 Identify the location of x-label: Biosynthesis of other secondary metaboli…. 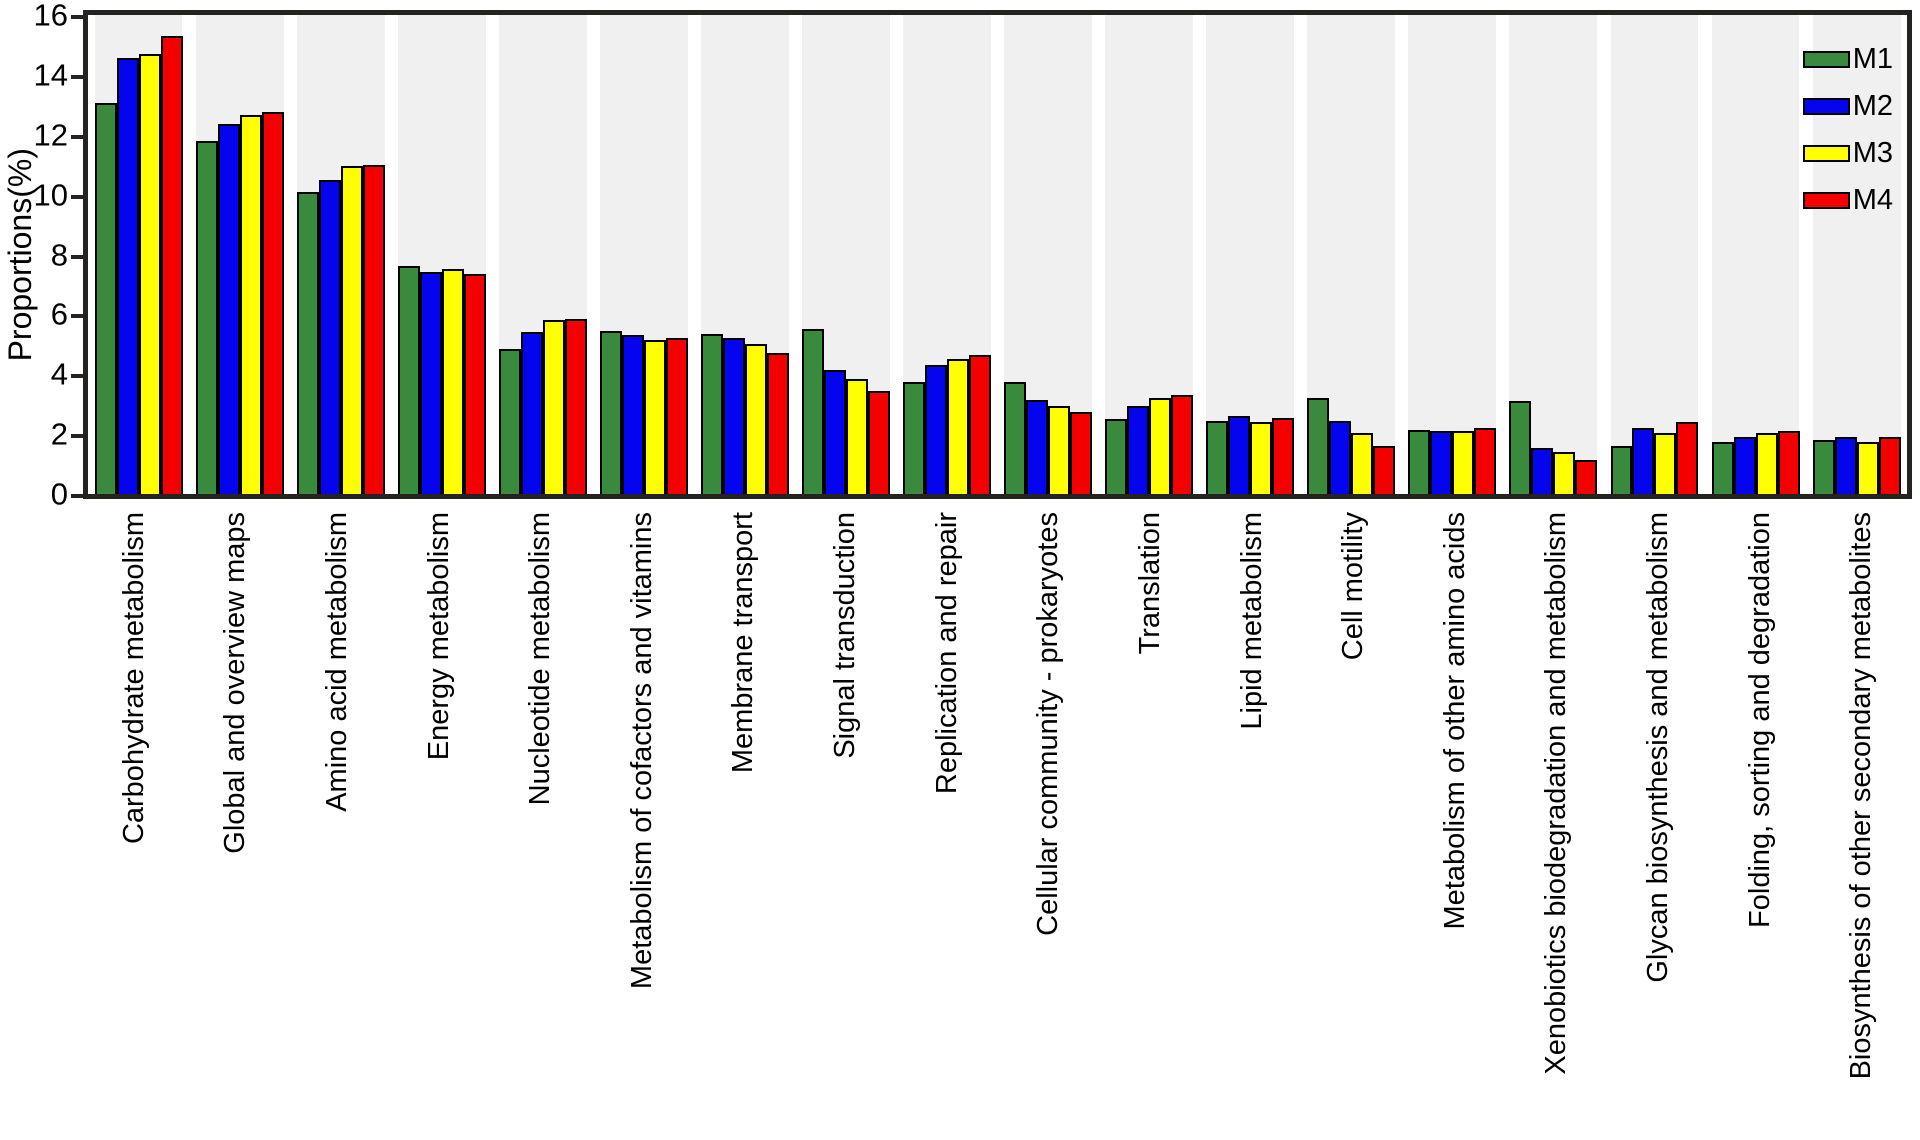
(1861, 796).